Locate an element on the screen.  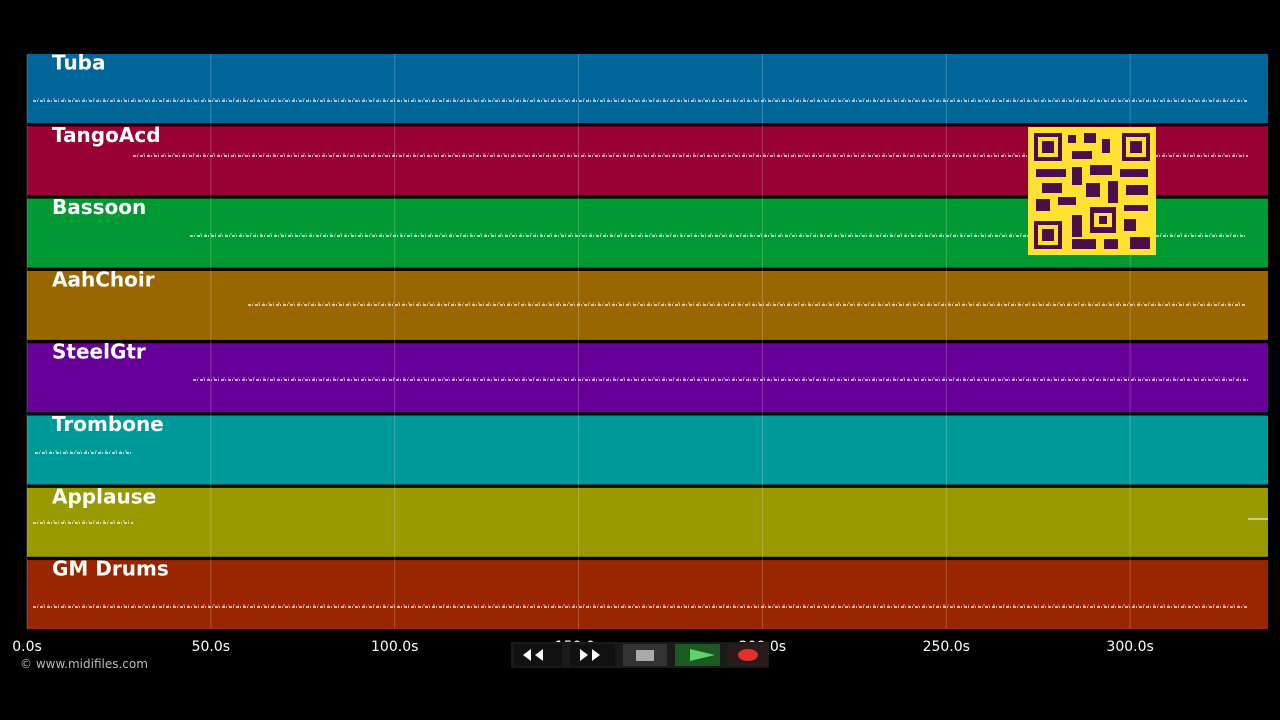
track-name: Trombone is located at coordinates (108, 424).